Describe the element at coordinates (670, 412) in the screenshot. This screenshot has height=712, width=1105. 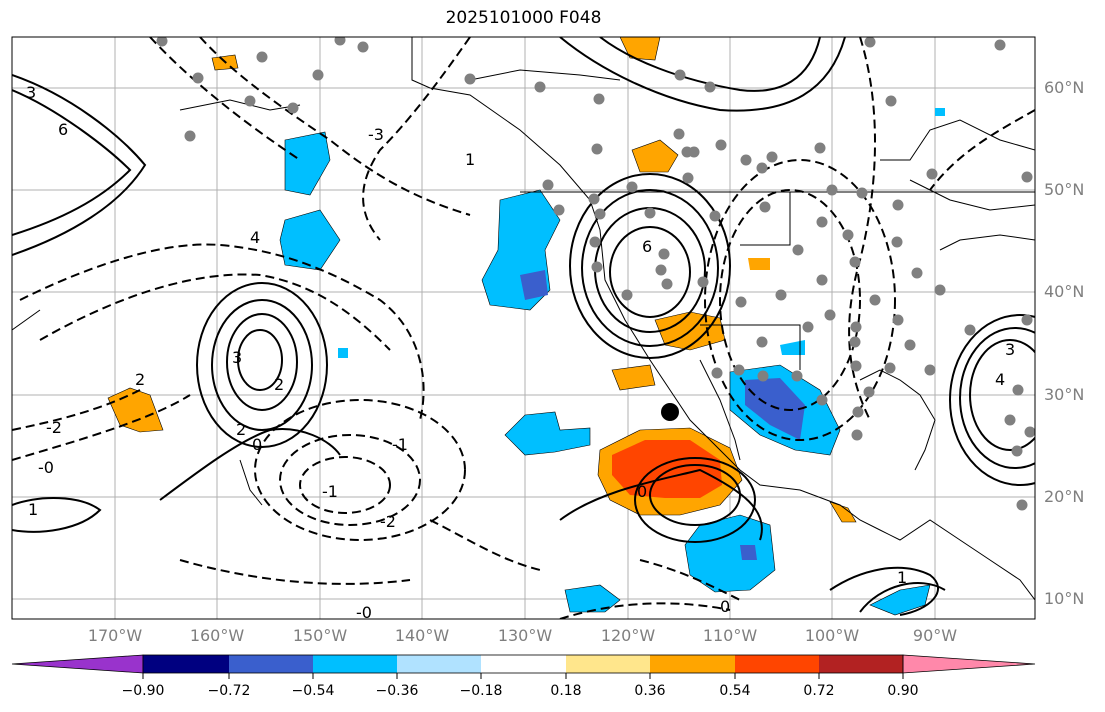
I see `storm-center-marker` at that location.